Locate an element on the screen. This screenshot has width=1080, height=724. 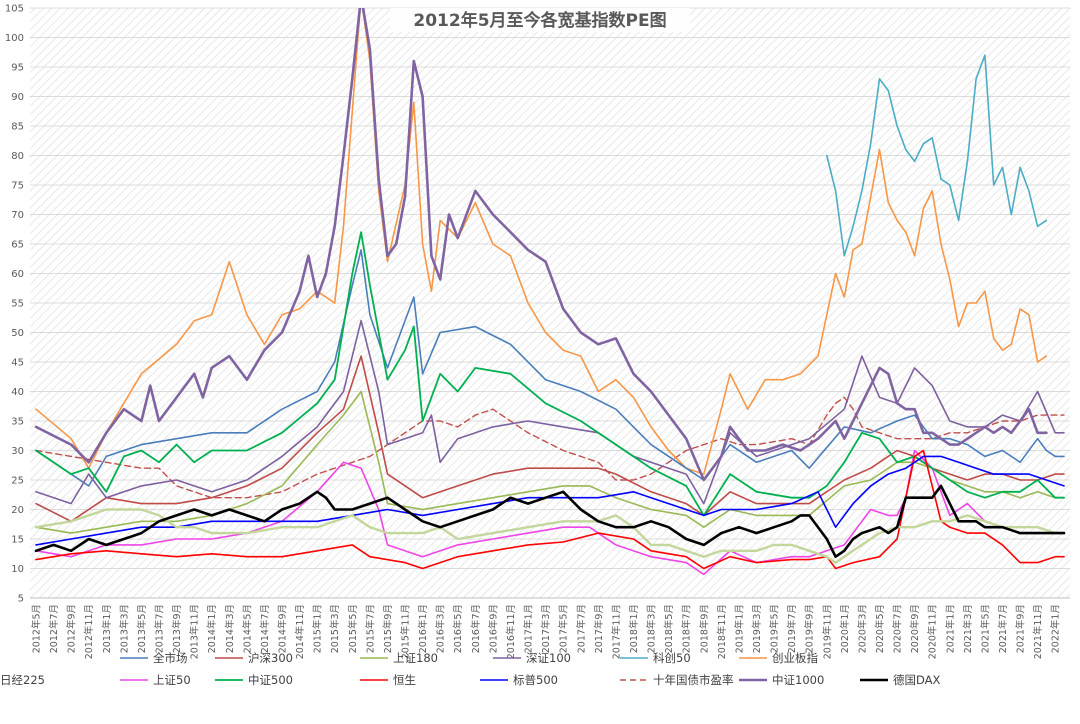
x-tick-label: 2019年11月 is located at coordinates (827, 631).